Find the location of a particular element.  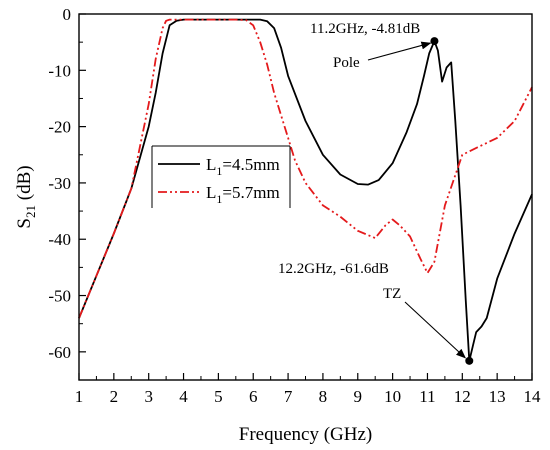

x-tick-label: 2 is located at coordinates (114, 396).